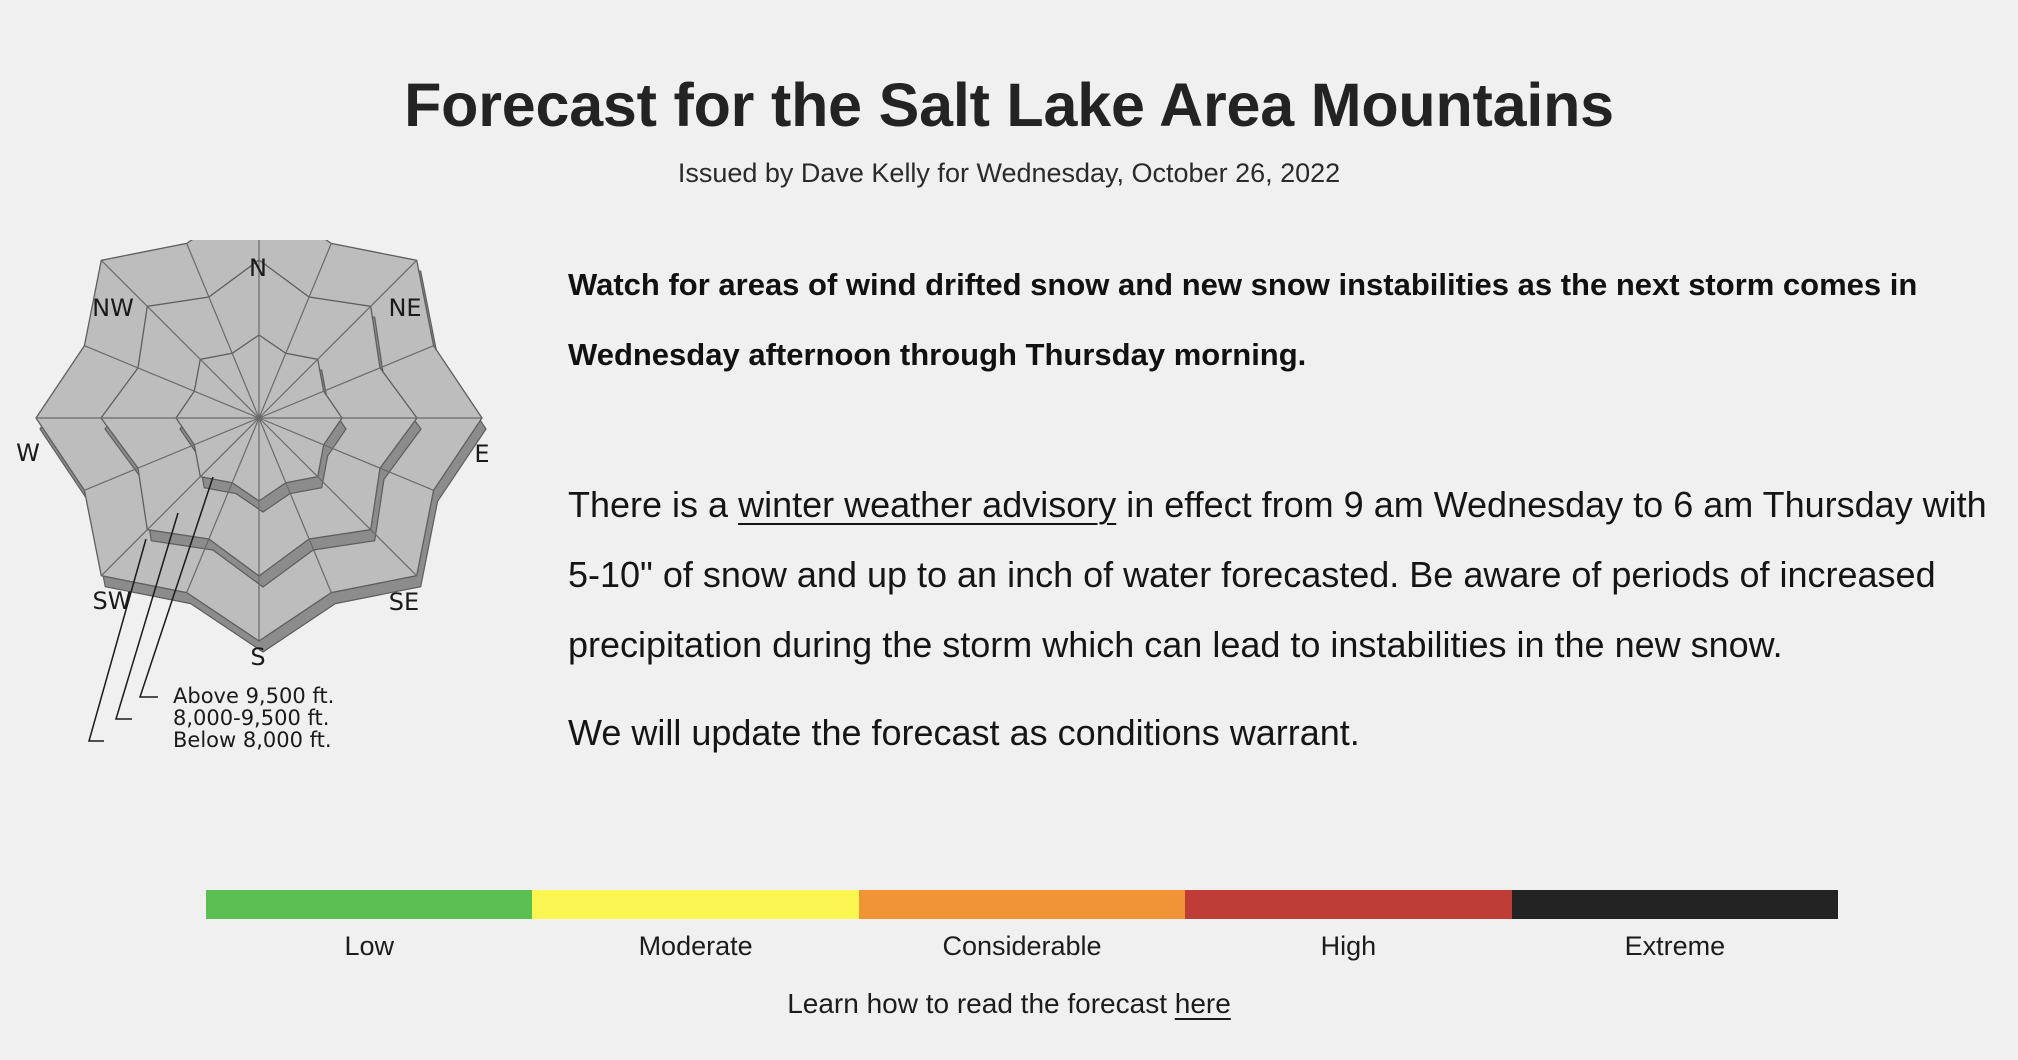 The image size is (2018, 1060). Describe the element at coordinates (404, 602) in the screenshot. I see `rose-label-se: SE` at that location.